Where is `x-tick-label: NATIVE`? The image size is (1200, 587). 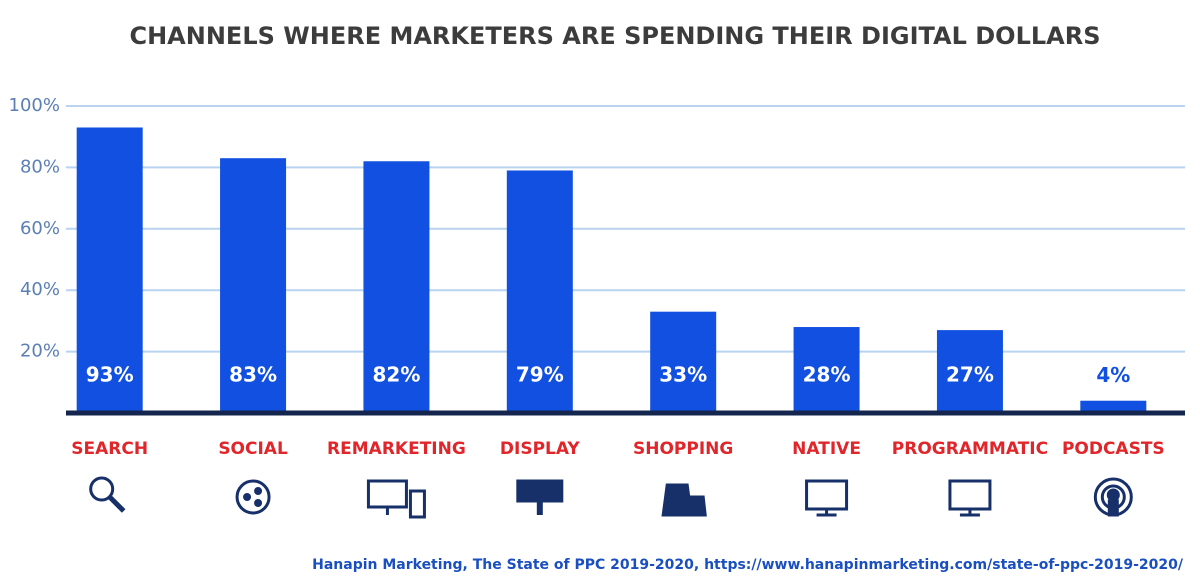
x-tick-label: NATIVE is located at coordinates (826, 449).